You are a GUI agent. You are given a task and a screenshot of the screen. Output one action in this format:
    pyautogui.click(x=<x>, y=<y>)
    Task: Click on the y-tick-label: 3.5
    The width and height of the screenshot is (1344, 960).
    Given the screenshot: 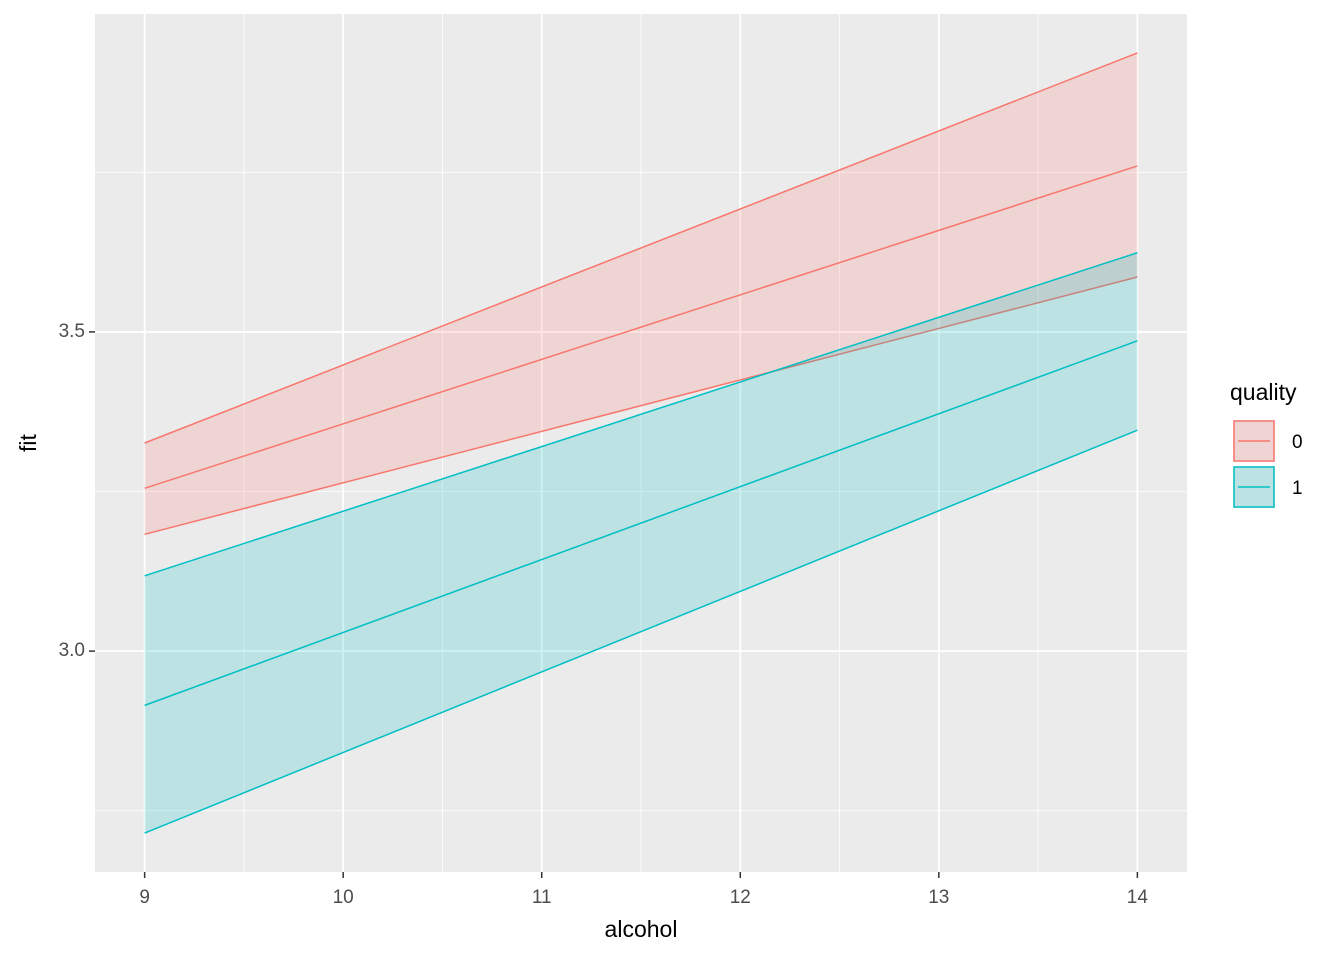 What is the action you would take?
    pyautogui.click(x=72, y=331)
    